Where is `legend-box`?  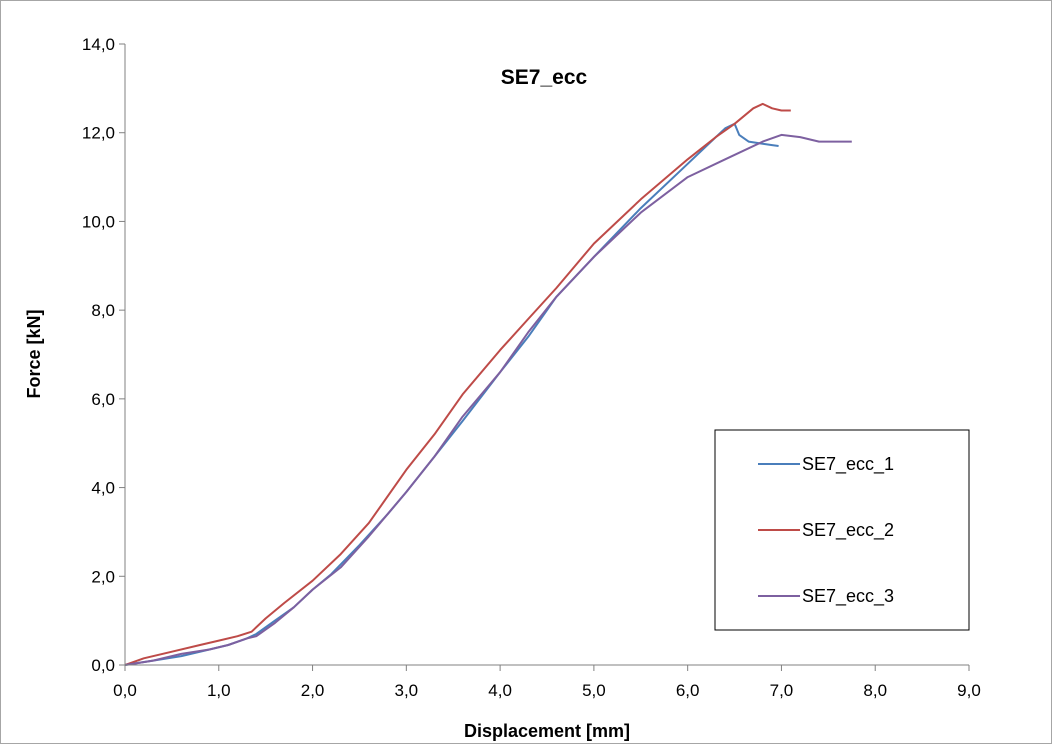 legend-box is located at coordinates (842, 530).